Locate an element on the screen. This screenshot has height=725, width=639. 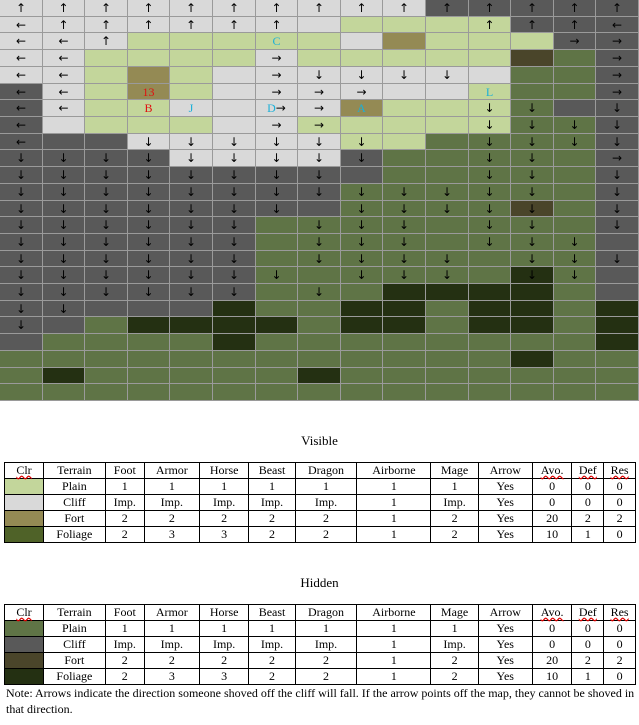
map-cell-cliff: ↓ is located at coordinates (362, 75).